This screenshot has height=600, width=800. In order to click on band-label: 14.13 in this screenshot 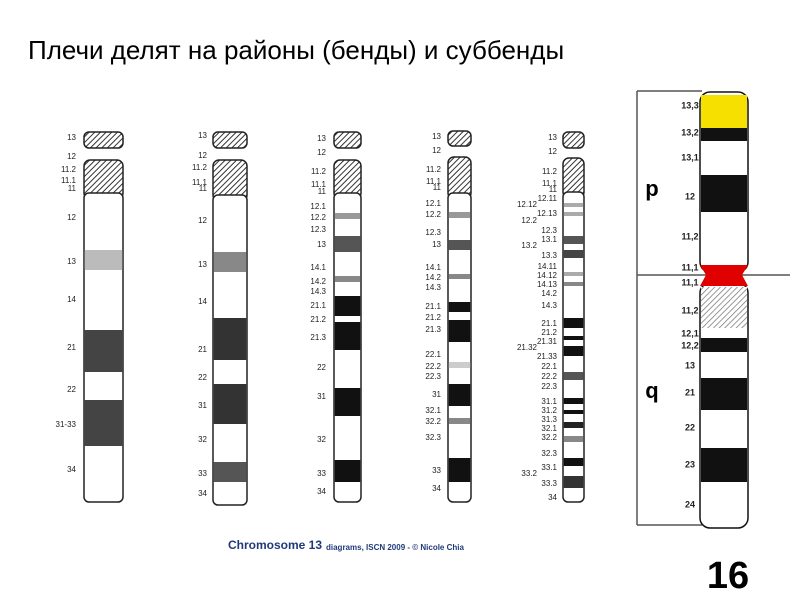, I will do `click(547, 284)`.